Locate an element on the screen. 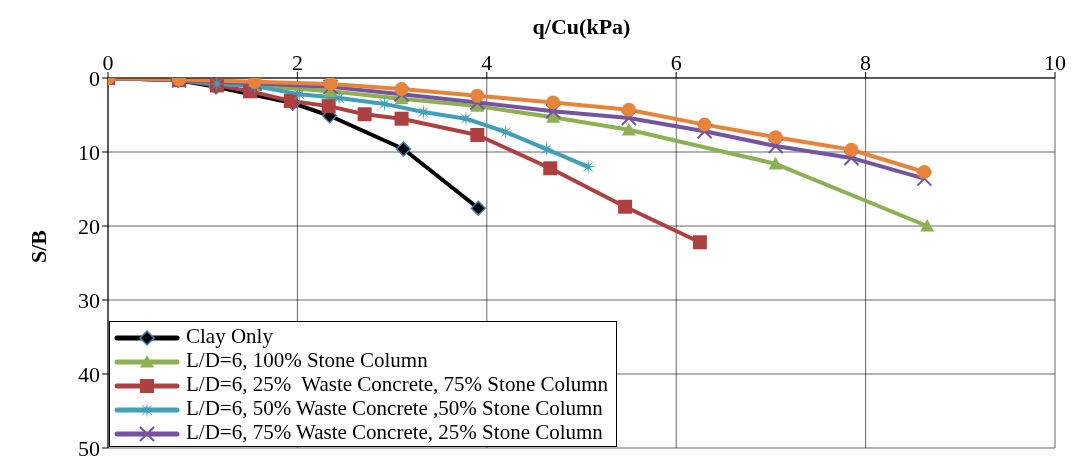 The height and width of the screenshot is (466, 1083). y-axis-title: S/B is located at coordinates (38, 246).